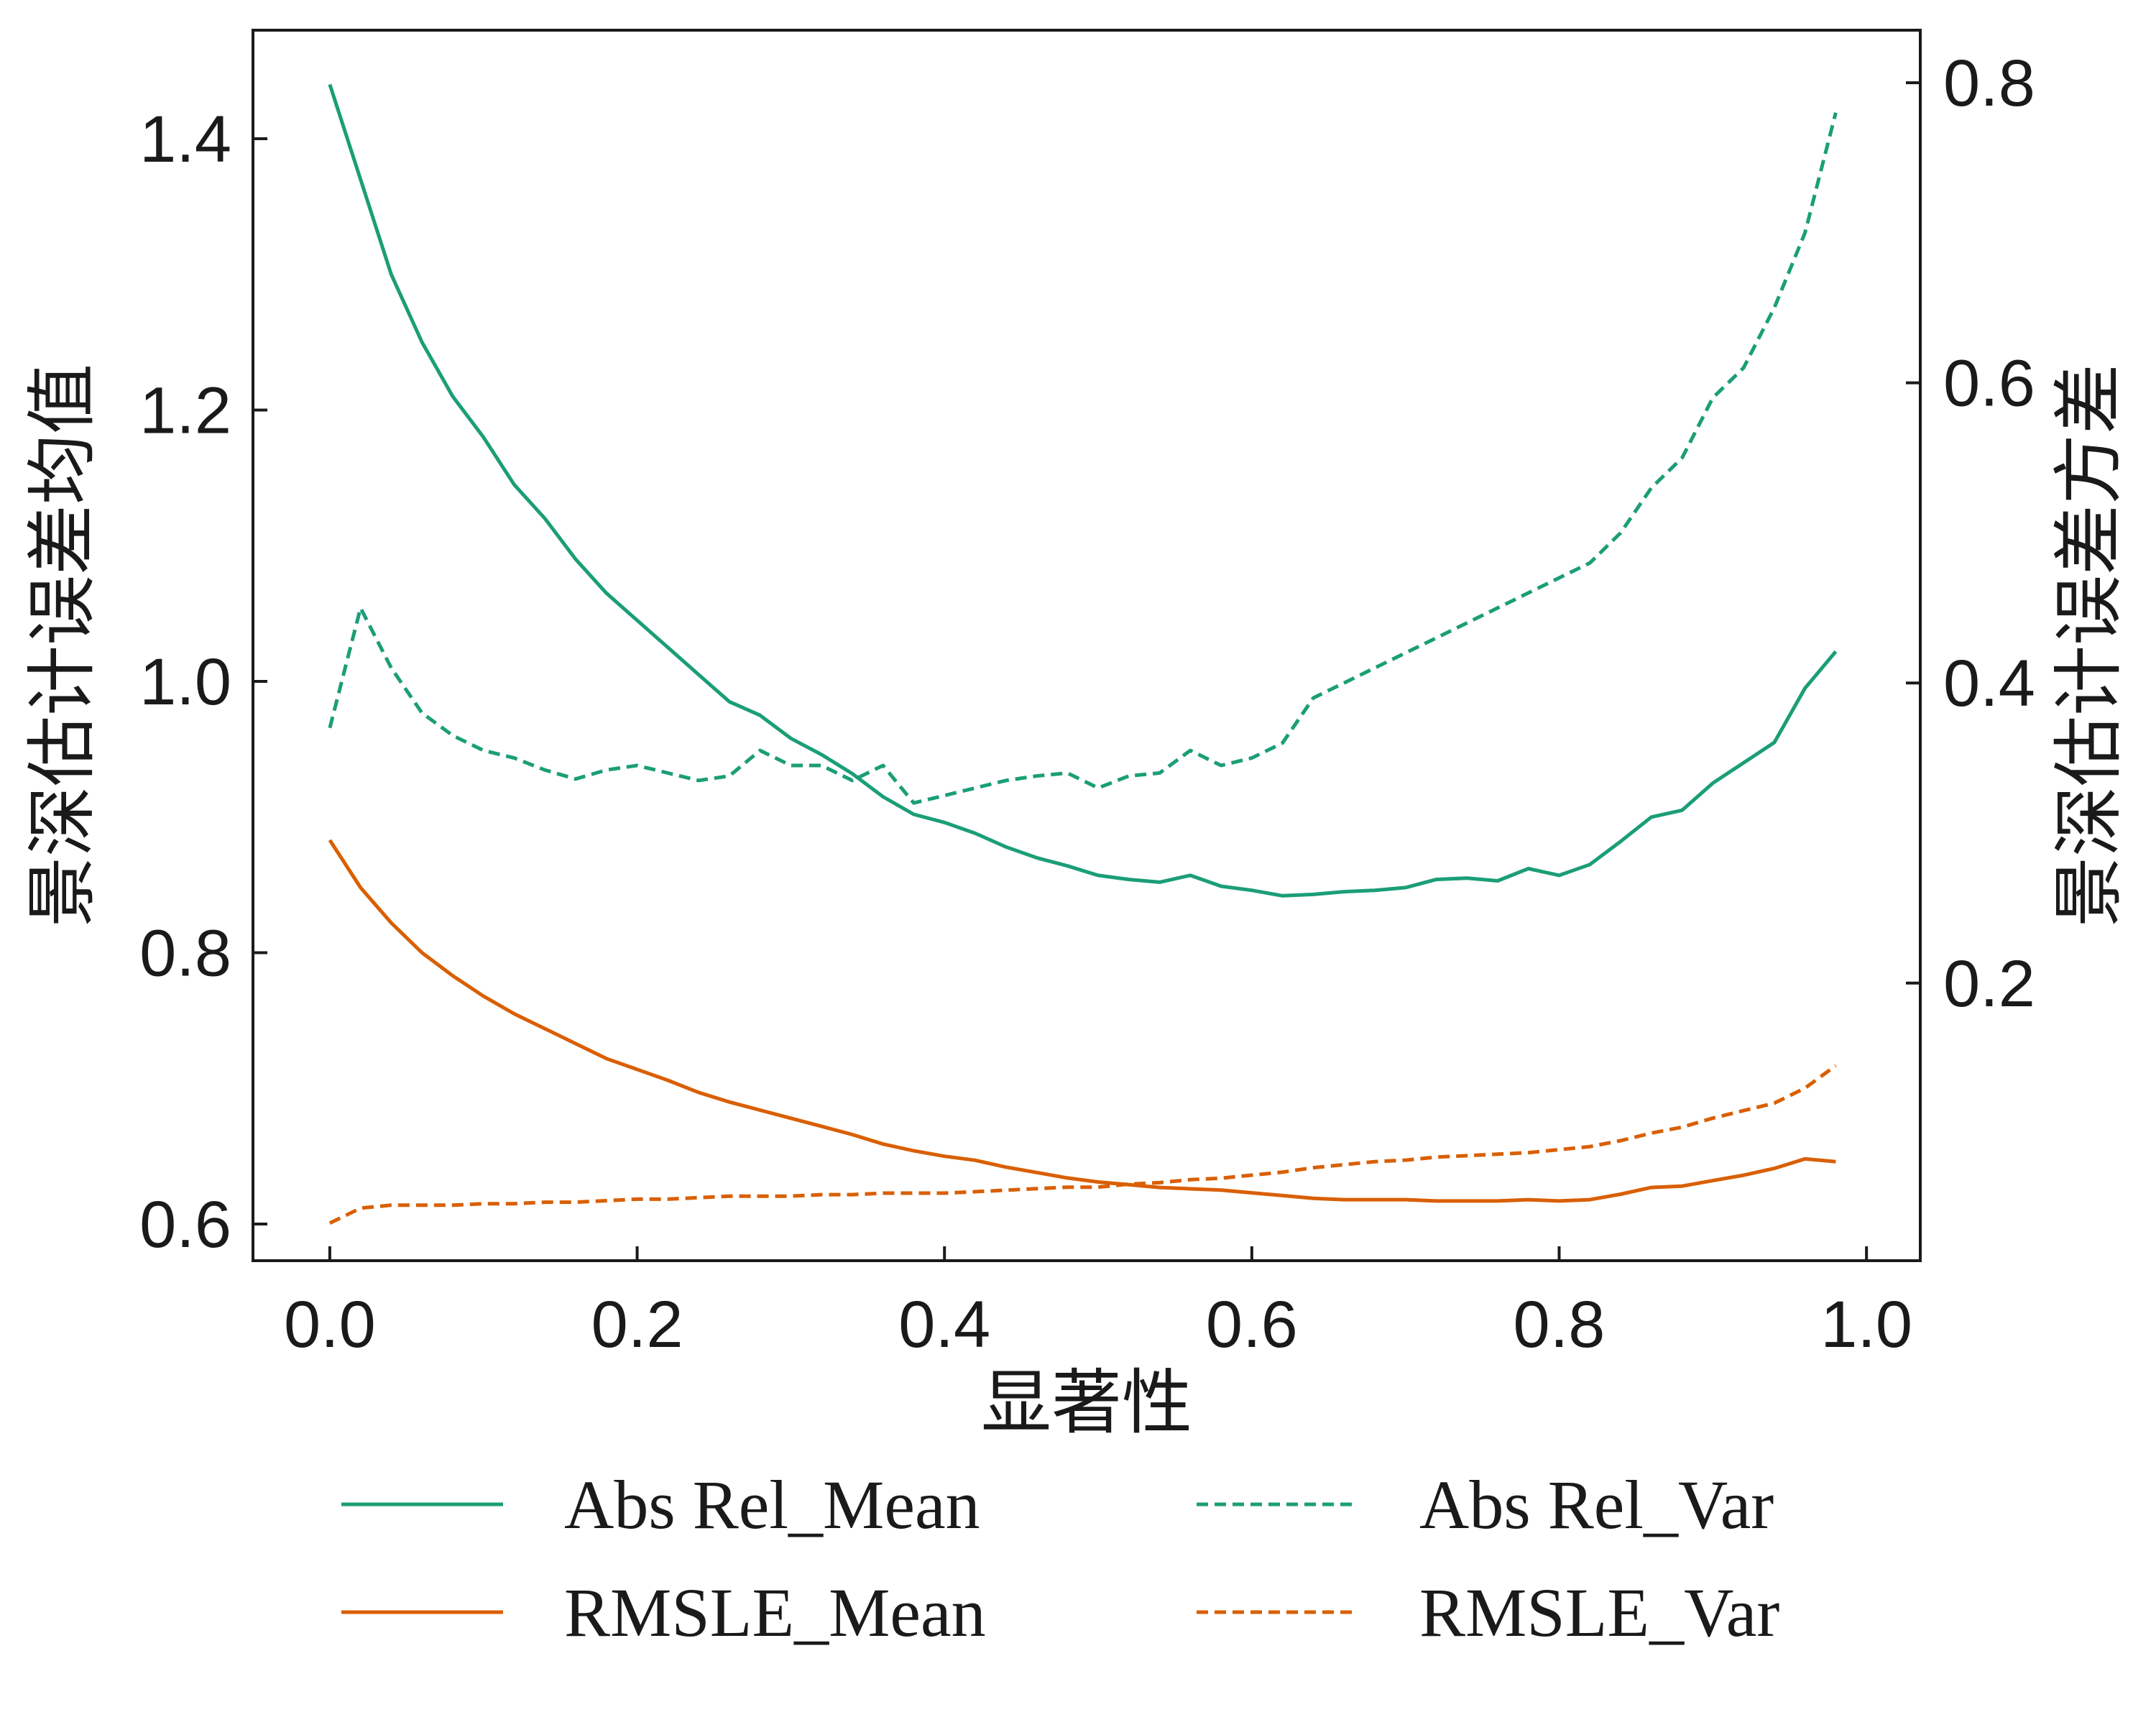 This screenshot has height=1725, width=2156. I want to click on x-tick-label: 0.0, so click(330, 1324).